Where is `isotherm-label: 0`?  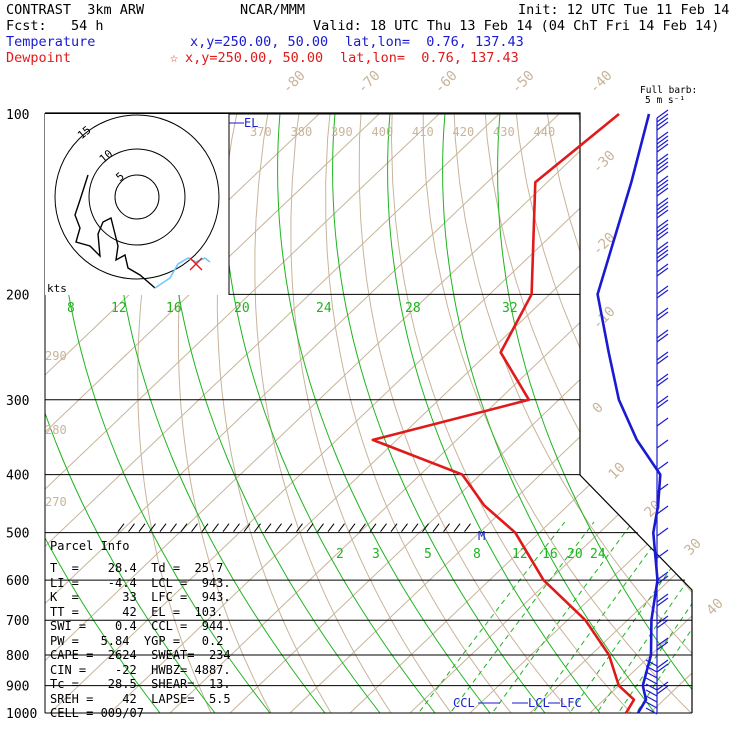 isotherm-label: 0 is located at coordinates (598, 408).